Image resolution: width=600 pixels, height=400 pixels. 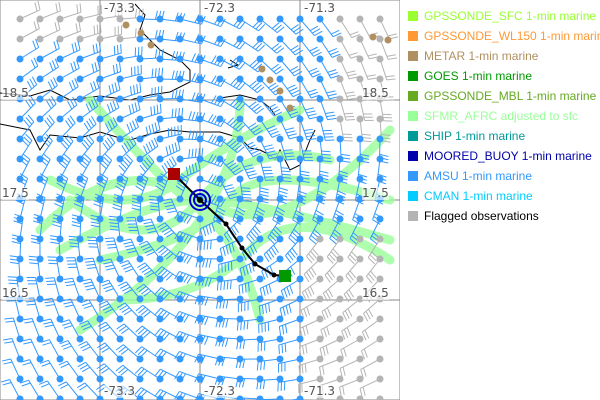 I want to click on legend-item: GPSSONDE_MBL 1-min marine, so click(x=504, y=96).